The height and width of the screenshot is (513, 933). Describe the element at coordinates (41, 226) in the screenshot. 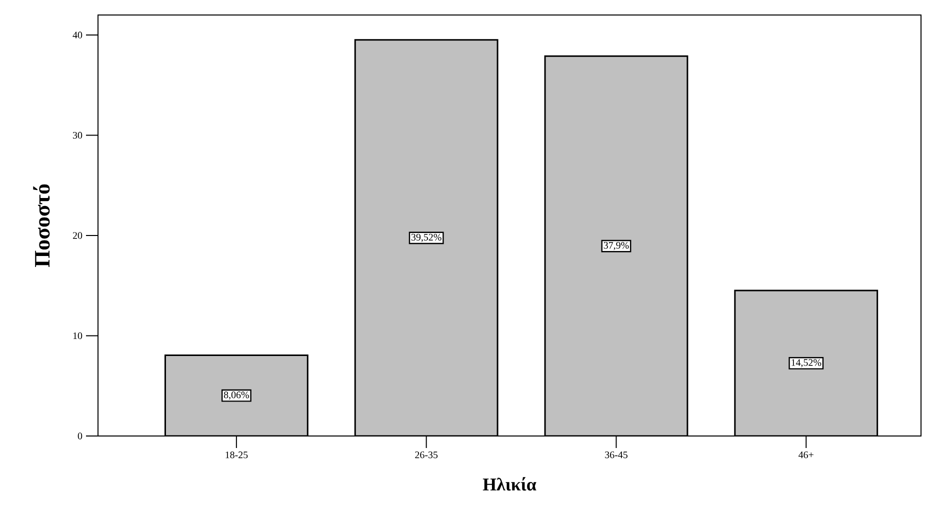

I see `y-axis-title: Ποσοστό` at that location.